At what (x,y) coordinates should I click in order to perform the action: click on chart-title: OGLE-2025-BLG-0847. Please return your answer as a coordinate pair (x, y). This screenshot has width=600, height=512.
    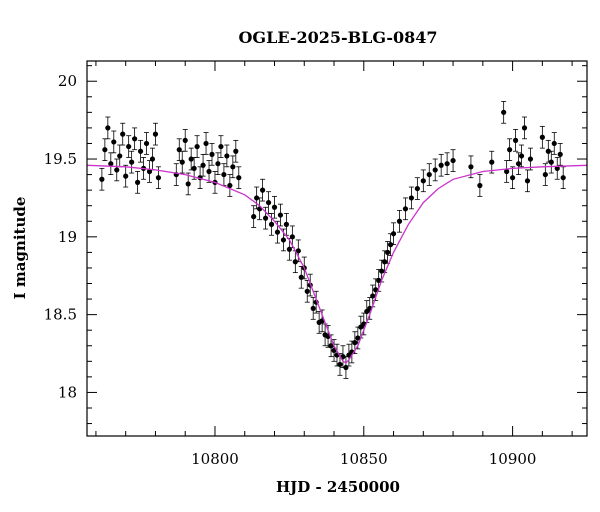
    Looking at the image, I should click on (337, 37).